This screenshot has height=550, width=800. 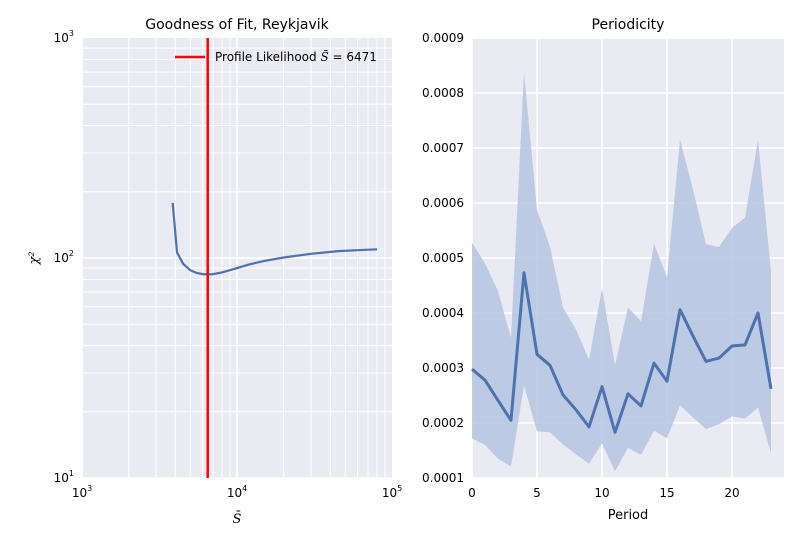 What do you see at coordinates (237, 519) in the screenshot?
I see `x-axis-label-goodness-of-fit: S̄` at bounding box center [237, 519].